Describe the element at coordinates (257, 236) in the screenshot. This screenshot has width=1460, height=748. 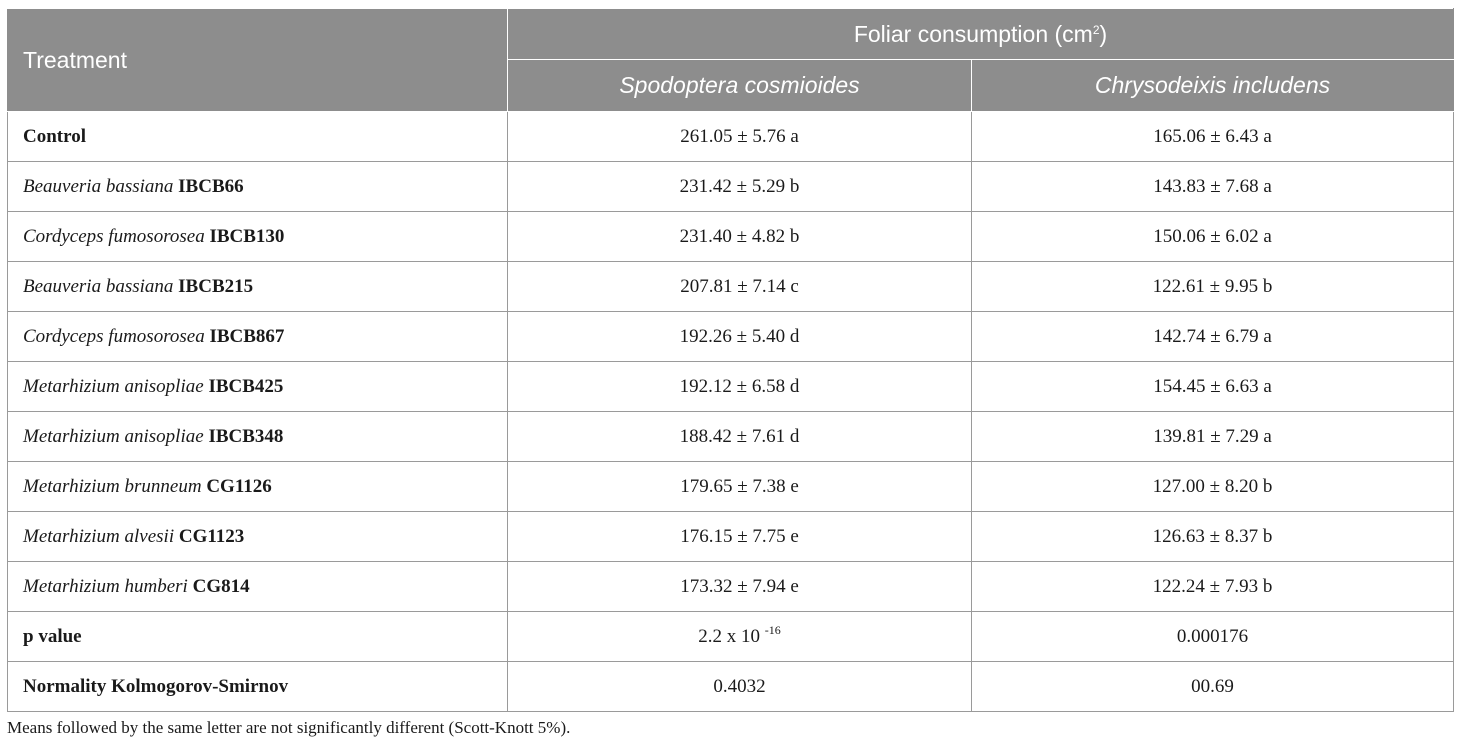
I see `treatment-cell: Cordyceps fumosorosea IBCB130` at that location.